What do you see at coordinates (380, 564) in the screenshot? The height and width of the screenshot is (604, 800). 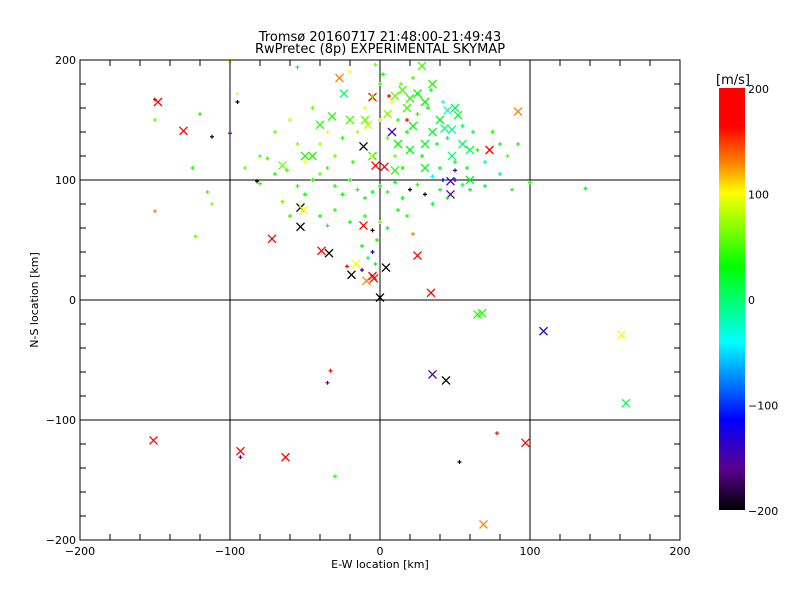 I see `x-axis-label: E-W location [km]` at bounding box center [380, 564].